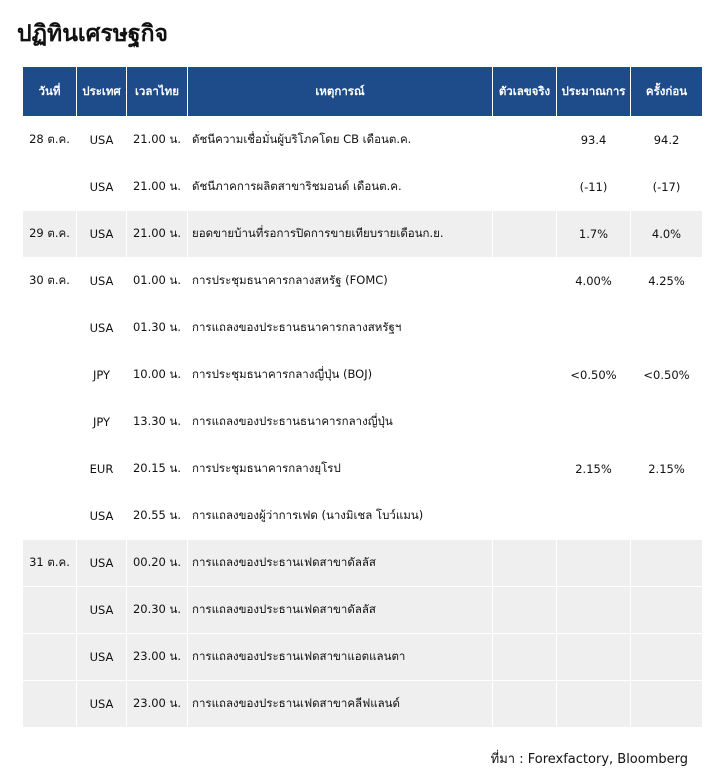  Describe the element at coordinates (362, 610) in the screenshot. I see `row: USA 20.30 น. การแถลงของประธานเฟดสาขาดัลลัส` at that location.